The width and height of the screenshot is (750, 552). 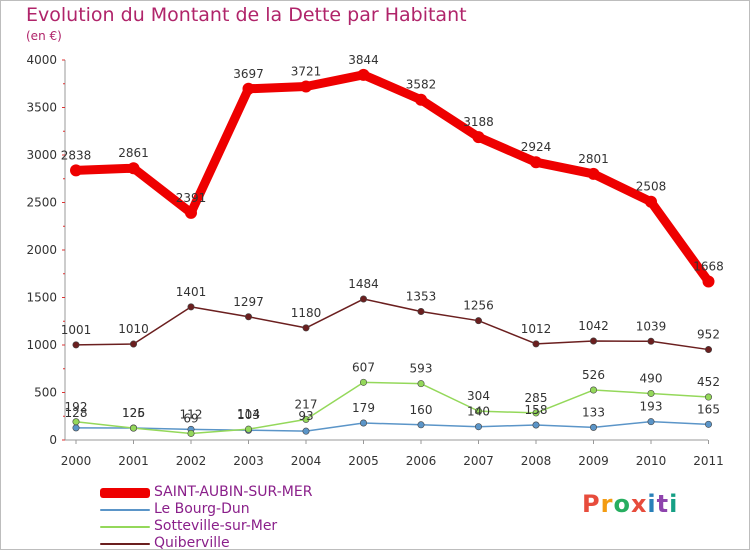 What do you see at coordinates (607, 504) in the screenshot?
I see `logo-letter: r` at bounding box center [607, 504].